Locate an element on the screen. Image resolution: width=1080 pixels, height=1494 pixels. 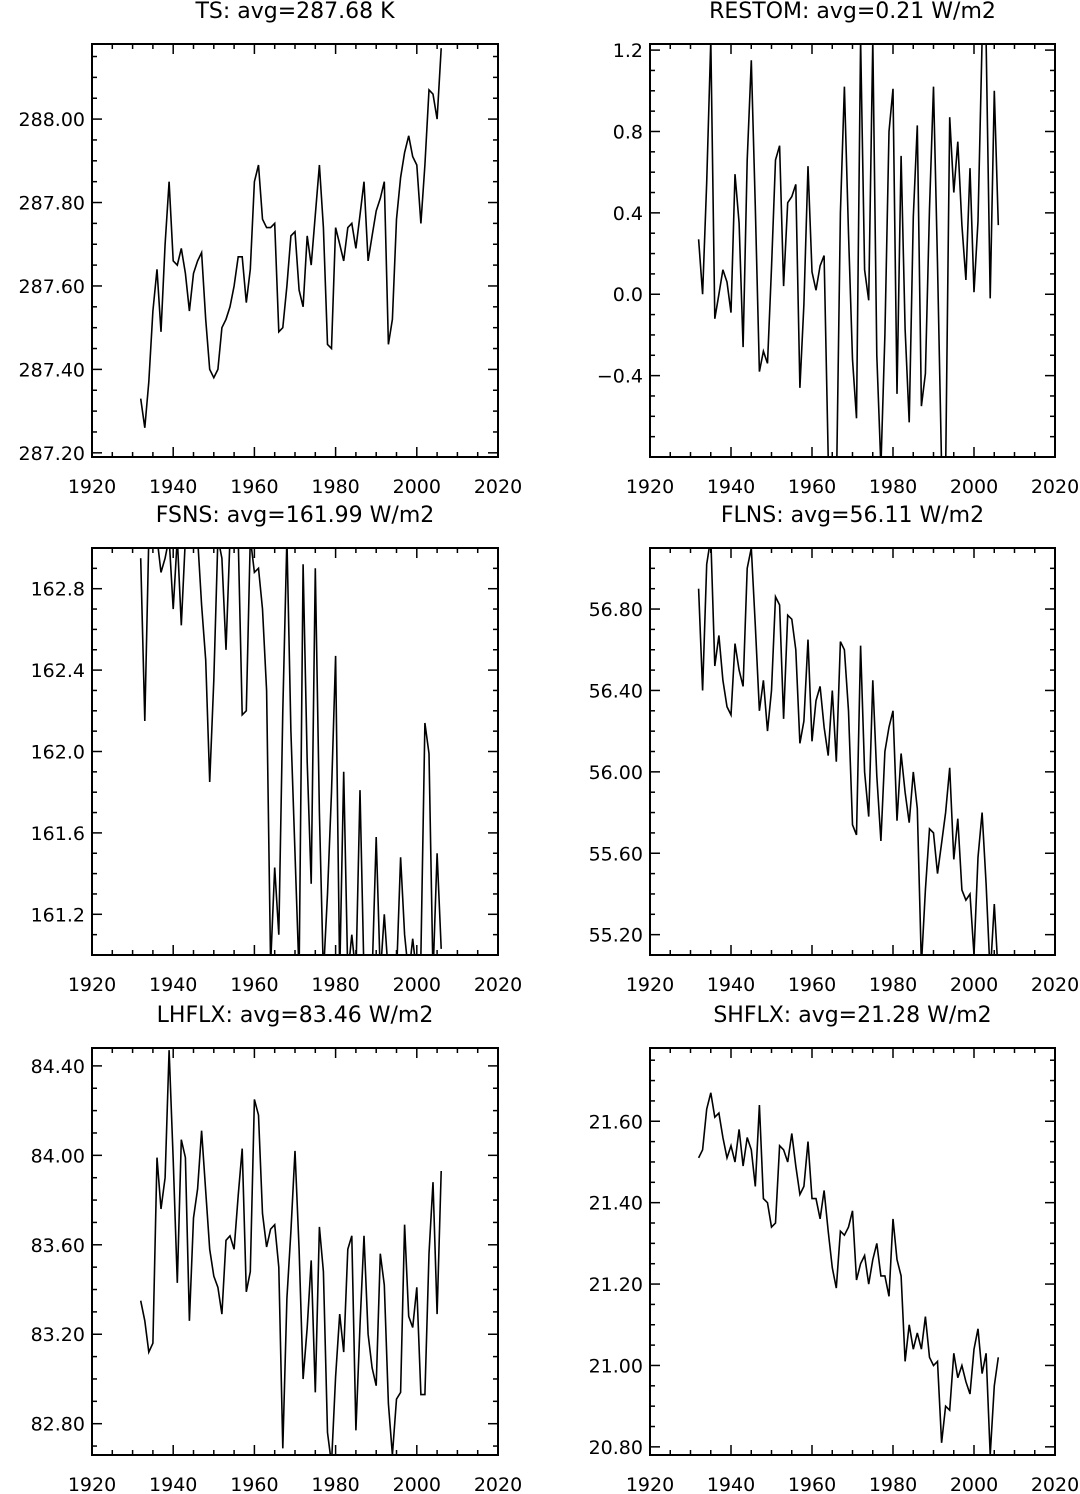
y-tick-label: 84.40 is located at coordinates (58, 1067).